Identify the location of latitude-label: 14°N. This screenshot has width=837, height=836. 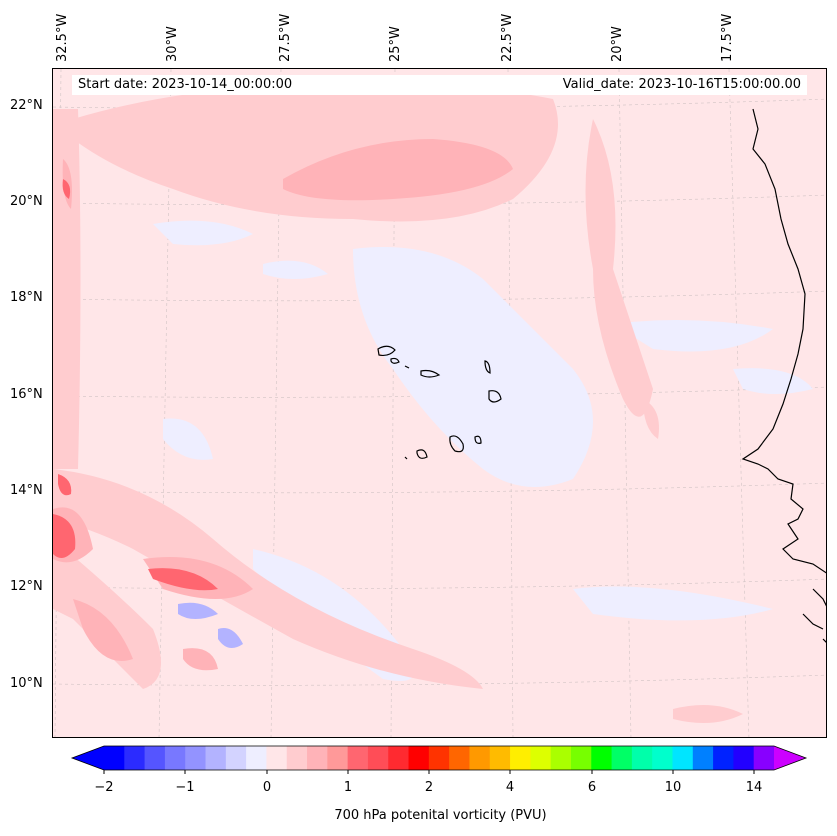
(26, 490).